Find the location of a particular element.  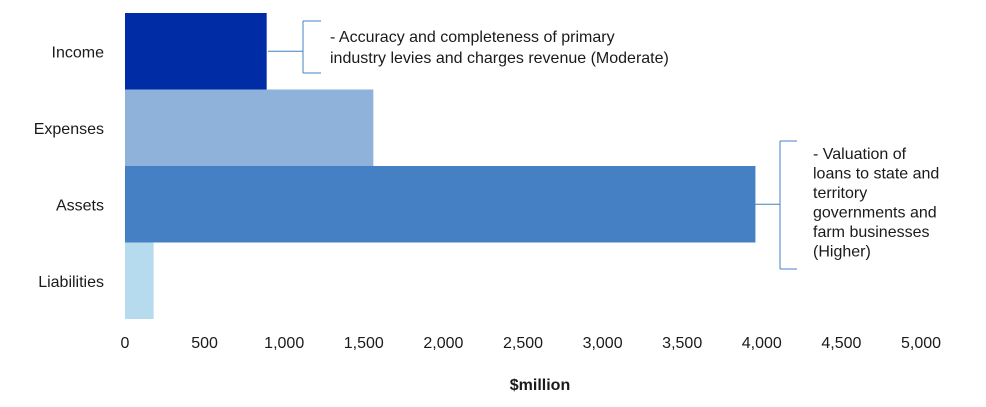

x-tick-label: 2,000 is located at coordinates (443, 343).